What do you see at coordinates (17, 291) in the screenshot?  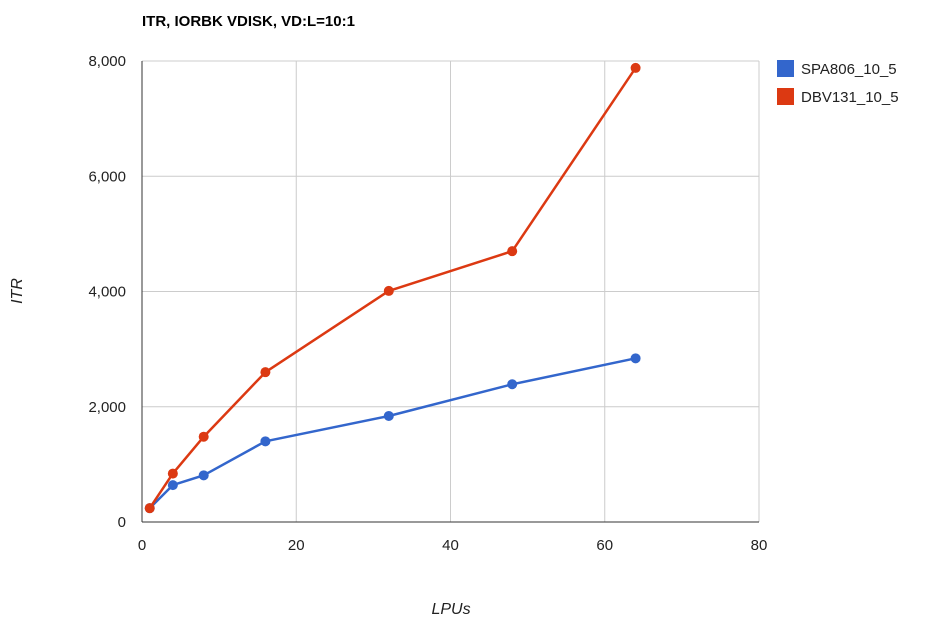 I see `y-axis-title: ITR` at bounding box center [17, 291].